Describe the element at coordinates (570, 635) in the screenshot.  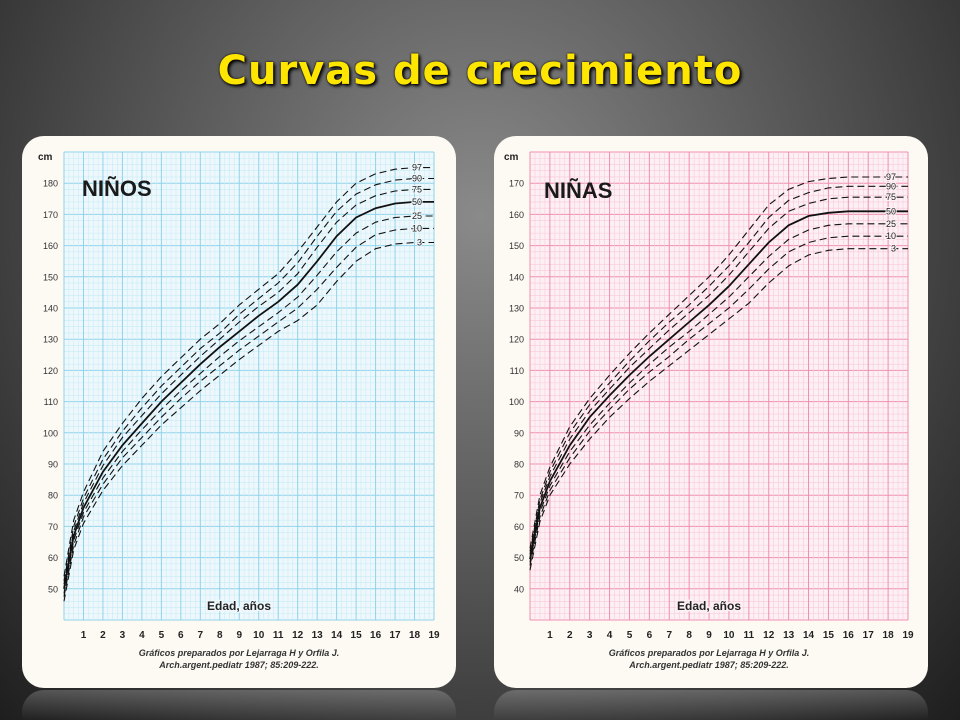
I see `x-tick-label: 2` at that location.